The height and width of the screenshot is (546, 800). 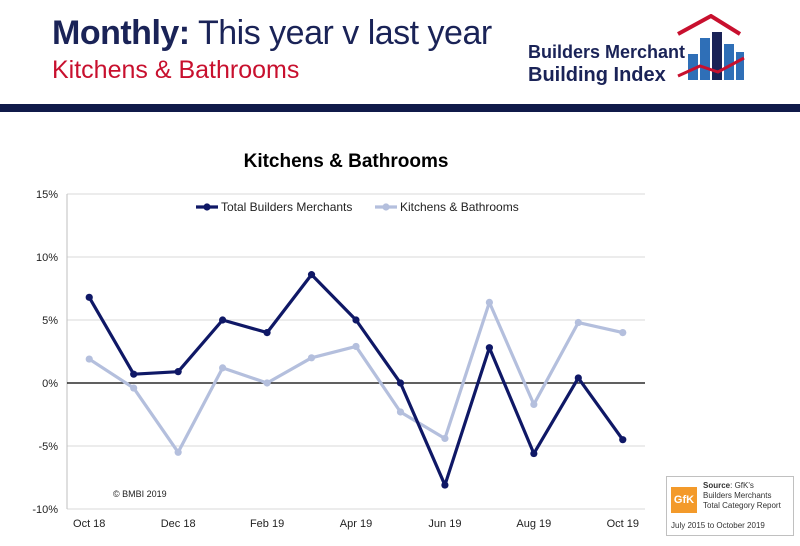 What do you see at coordinates (267, 524) in the screenshot?
I see `x-tick-label: Feb 19` at bounding box center [267, 524].